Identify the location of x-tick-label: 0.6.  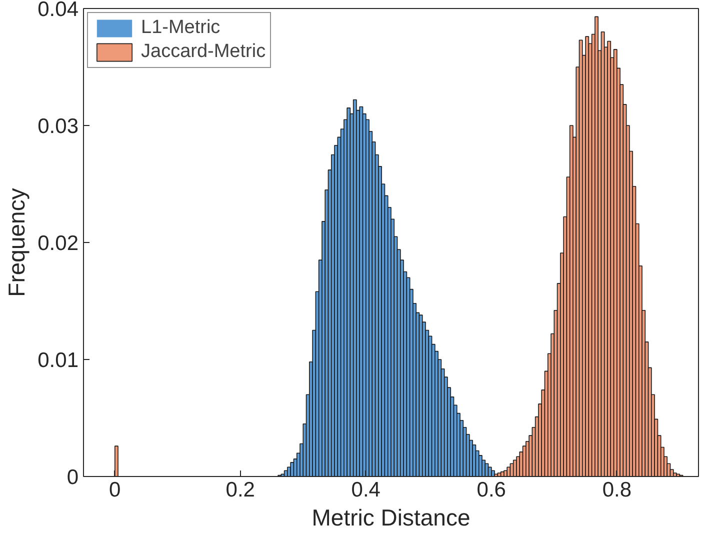
(491, 490).